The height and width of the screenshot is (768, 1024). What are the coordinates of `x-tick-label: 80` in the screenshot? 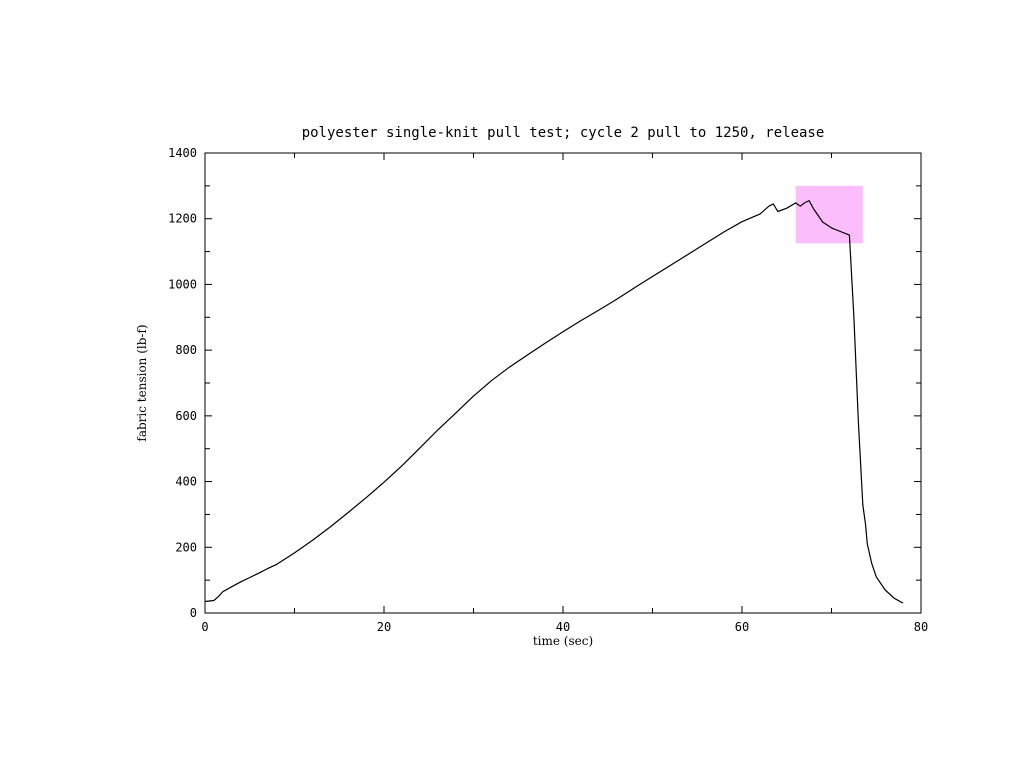 It's located at (921, 627).